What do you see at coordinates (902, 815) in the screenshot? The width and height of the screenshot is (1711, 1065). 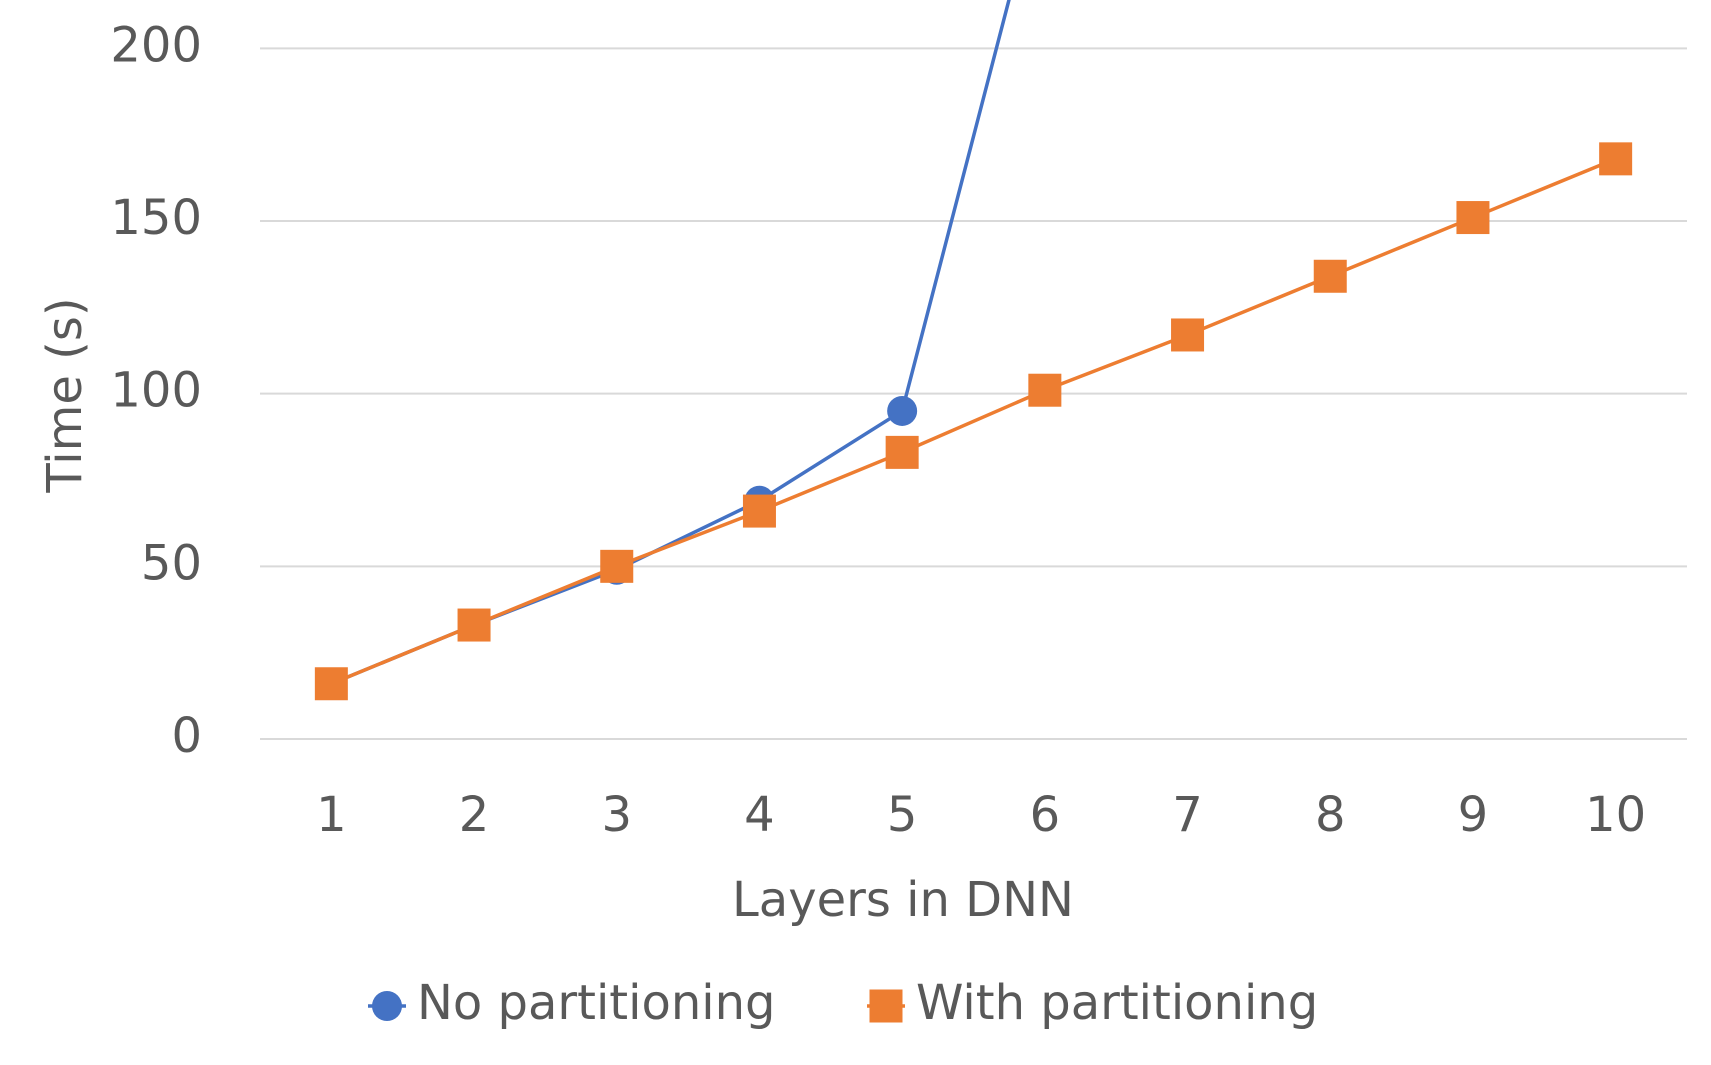 I see `x-tick-label: 5` at bounding box center [902, 815].